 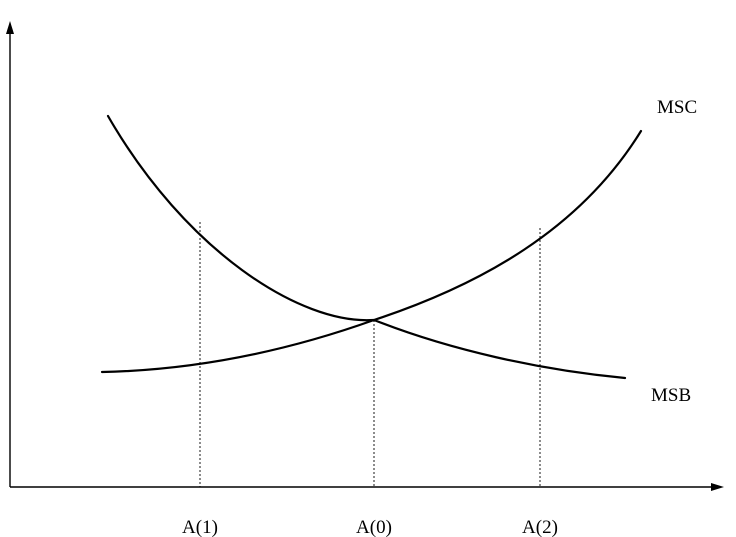 I want to click on x-axis-arrowhead, so click(x=717, y=487).